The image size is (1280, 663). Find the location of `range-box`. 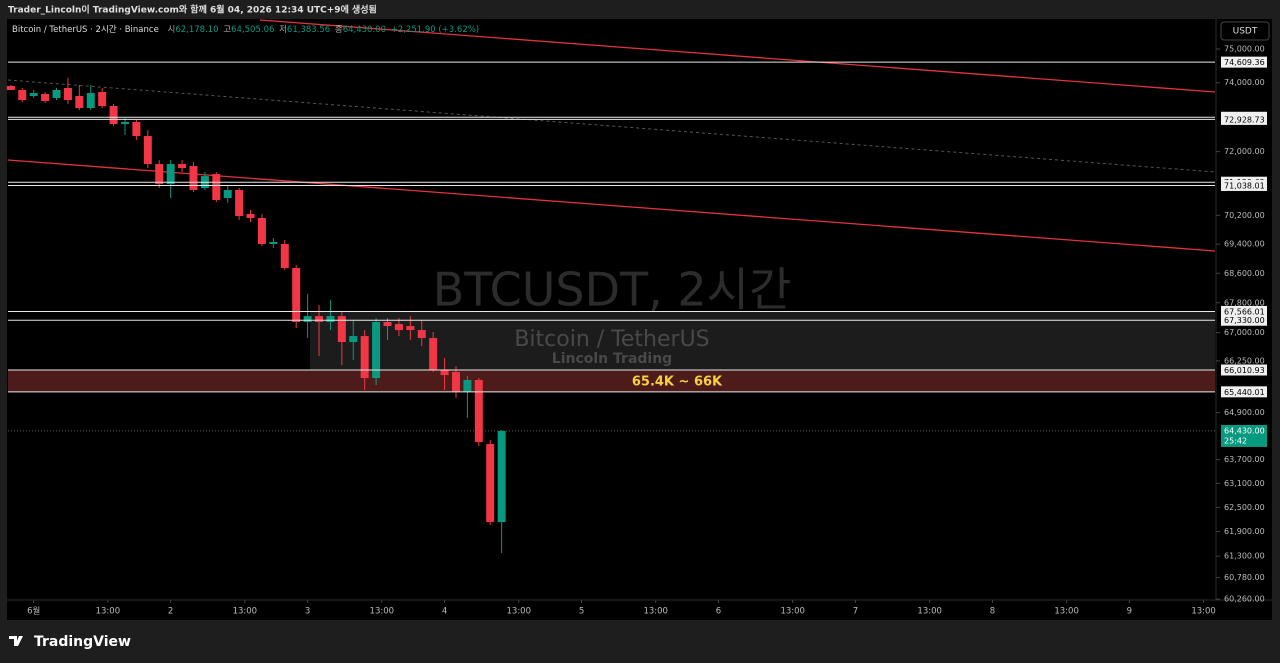

range-box is located at coordinates (762, 340).